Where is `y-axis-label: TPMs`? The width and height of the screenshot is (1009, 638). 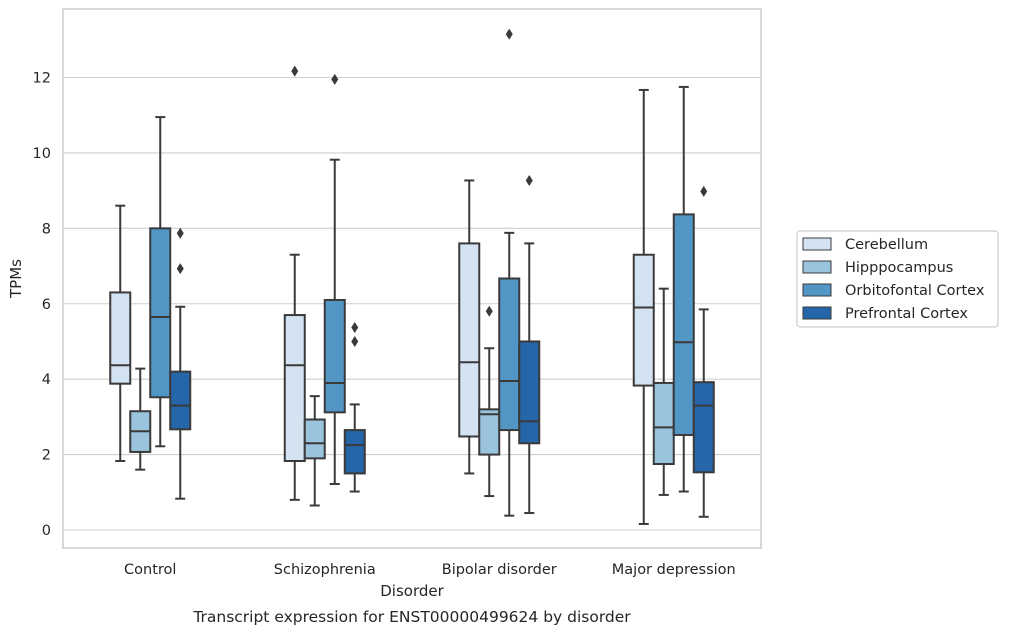
y-axis-label: TPMs is located at coordinates (16, 279).